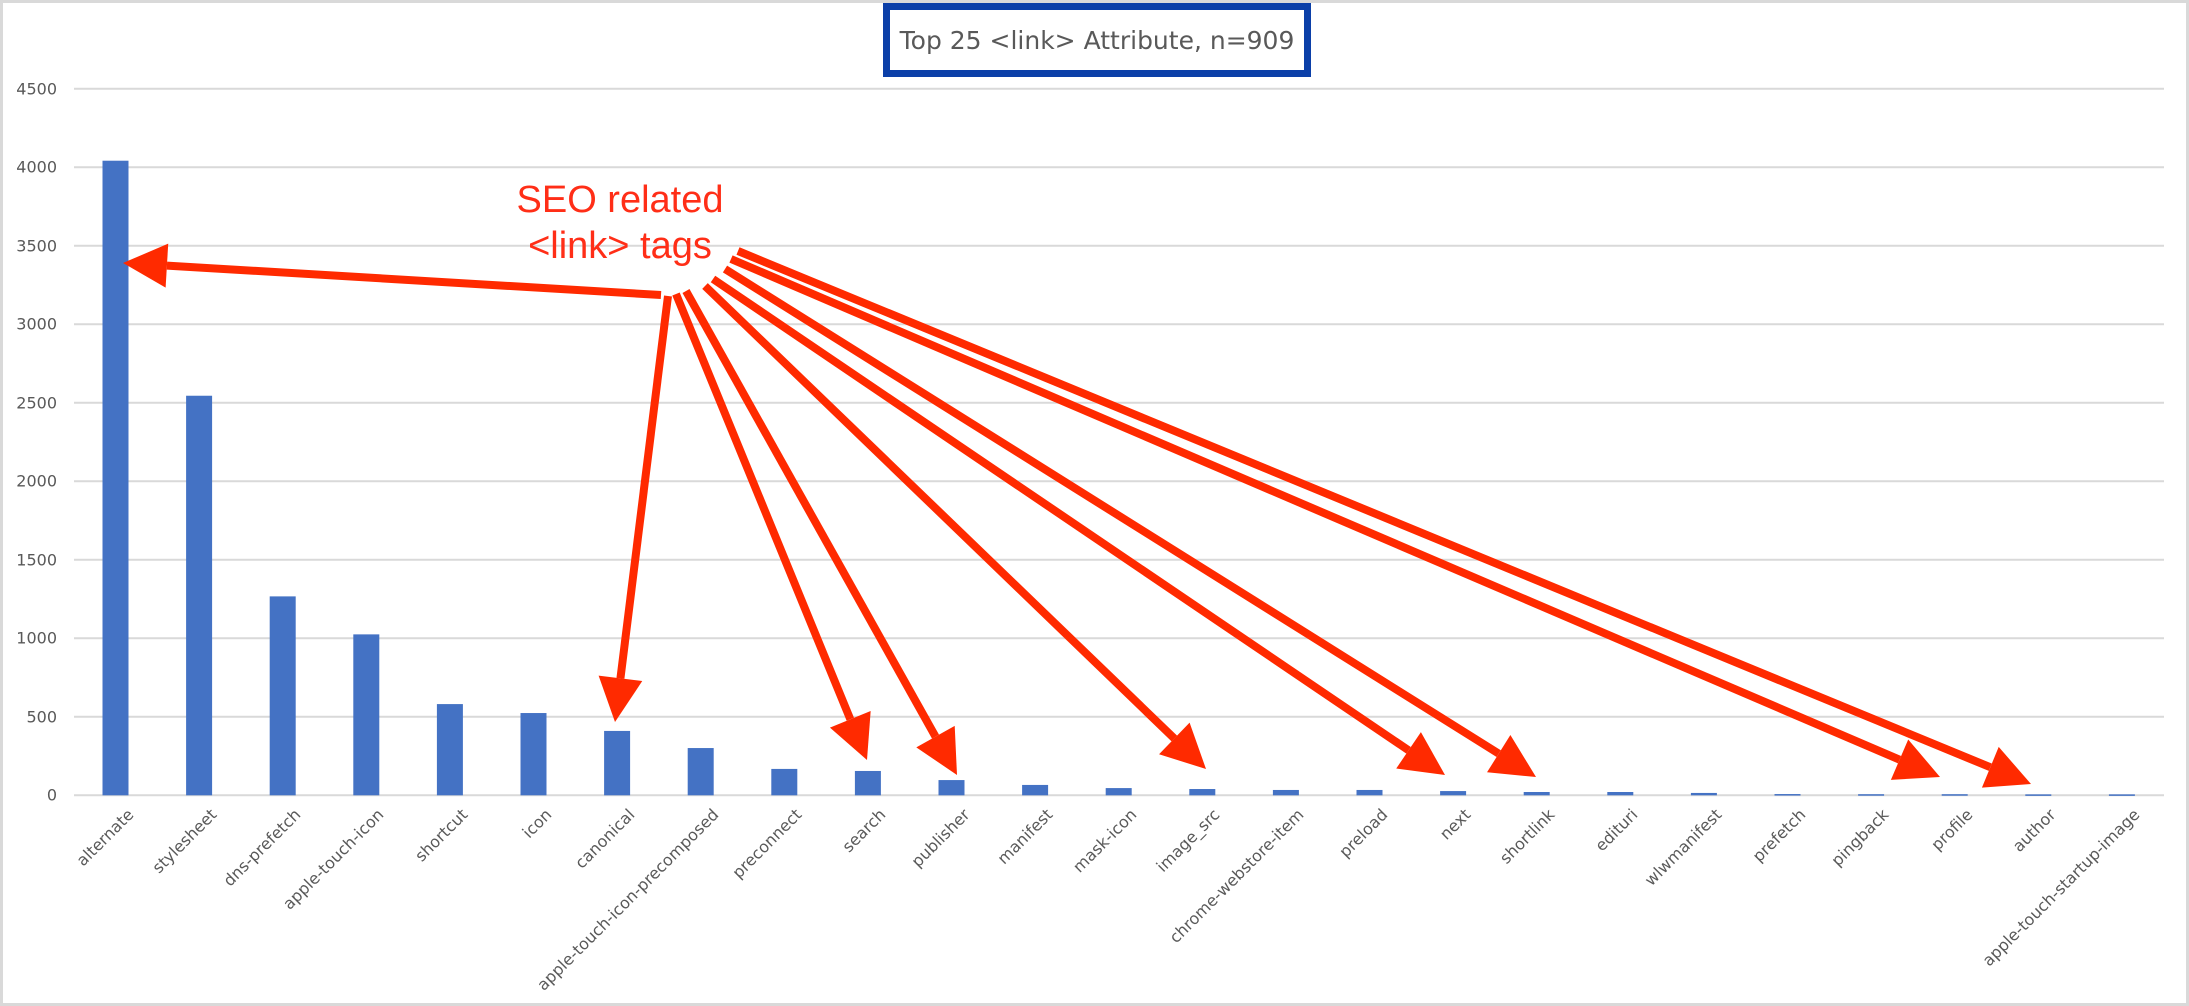  What do you see at coordinates (36, 403) in the screenshot?
I see `y-tick-label: 2500` at bounding box center [36, 403].